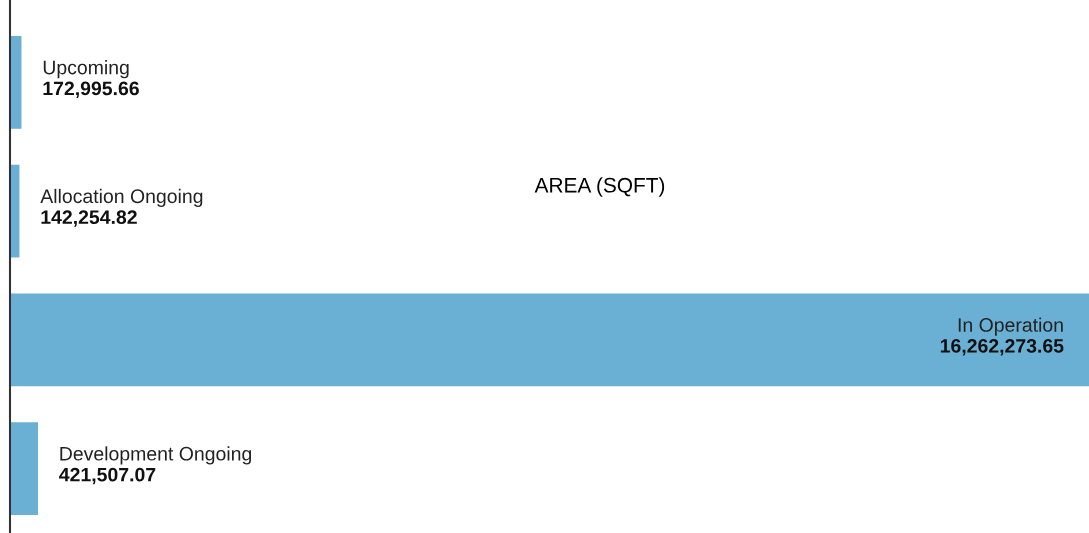 The height and width of the screenshot is (533, 1089). Describe the element at coordinates (599, 187) in the screenshot. I see `text: AREA (SQFT)` at that location.